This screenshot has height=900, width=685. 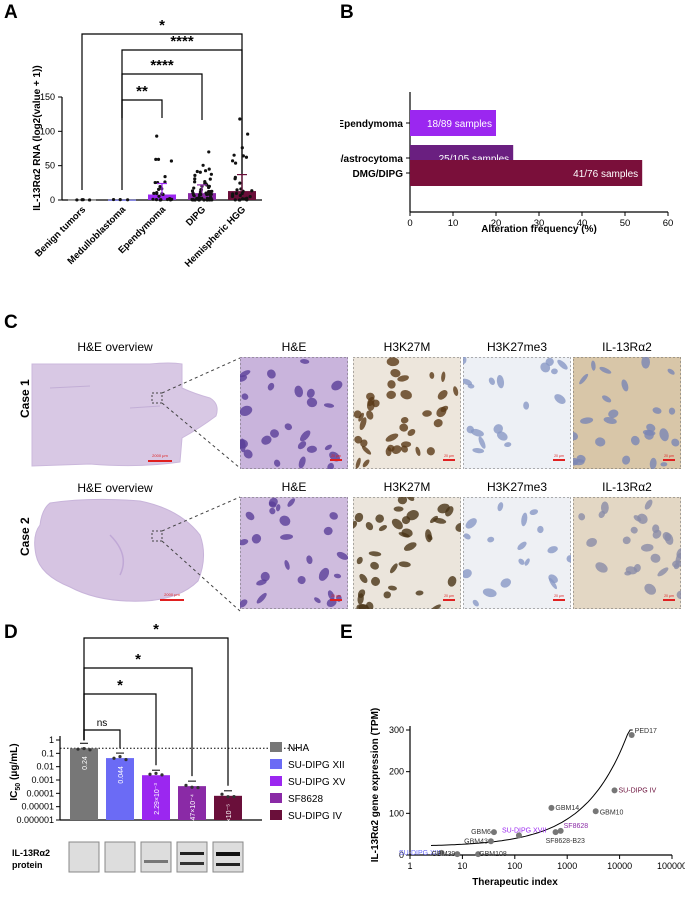 I want to click on panel-e-xtick-label: 10, so click(x=462, y=866).